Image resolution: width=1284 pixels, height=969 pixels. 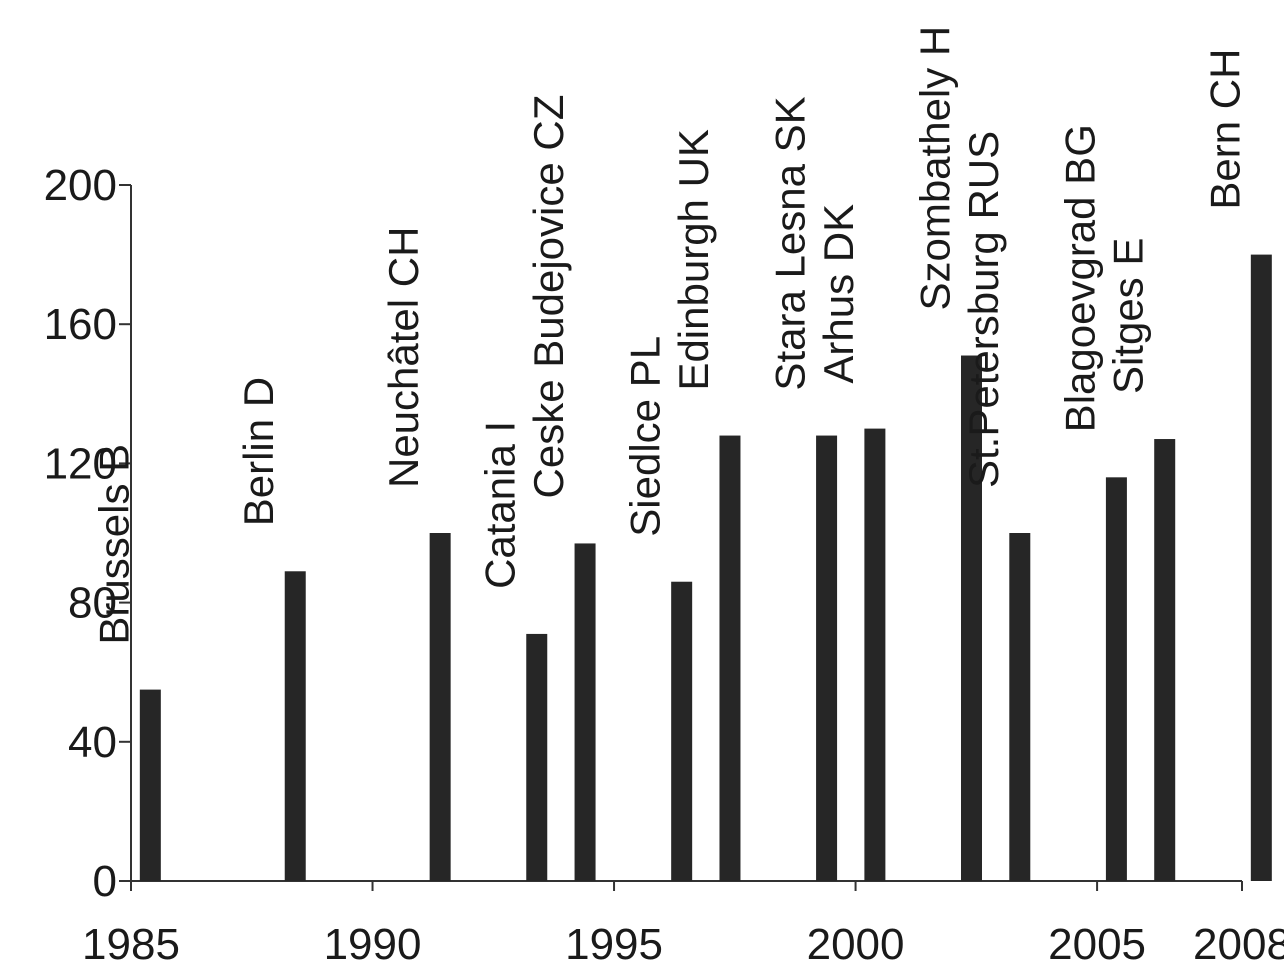 What do you see at coordinates (1224, 129) in the screenshot?
I see `bar-label: Bern CH` at bounding box center [1224, 129].